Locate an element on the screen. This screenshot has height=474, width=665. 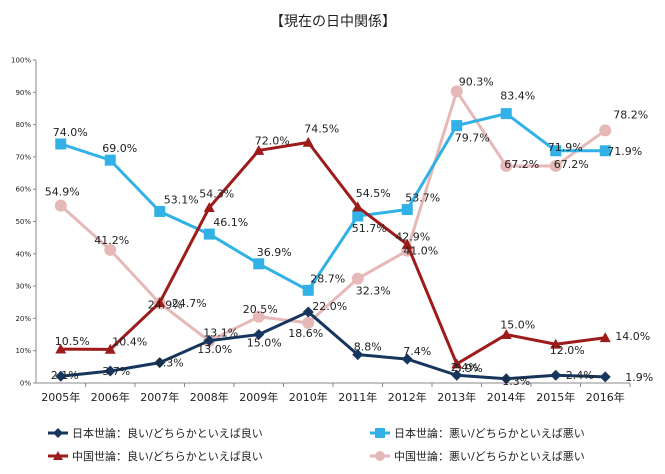
data-label: 53.7% is located at coordinates (422, 198).